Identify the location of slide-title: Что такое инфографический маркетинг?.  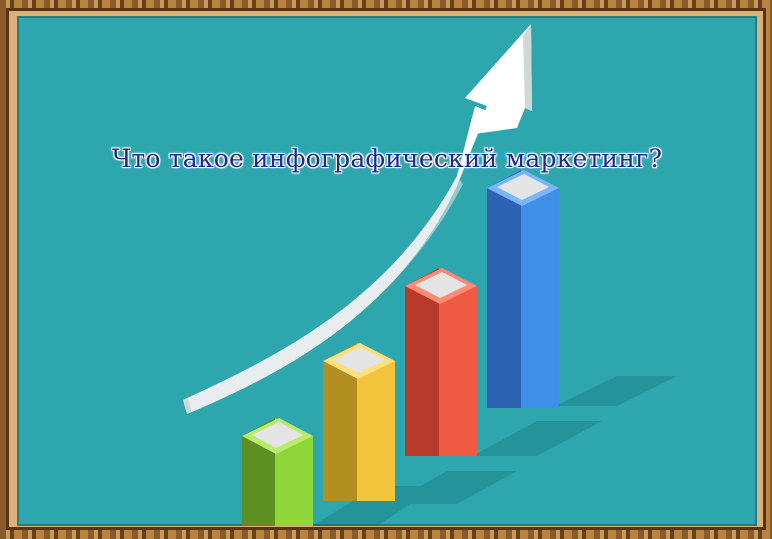
(387, 158).